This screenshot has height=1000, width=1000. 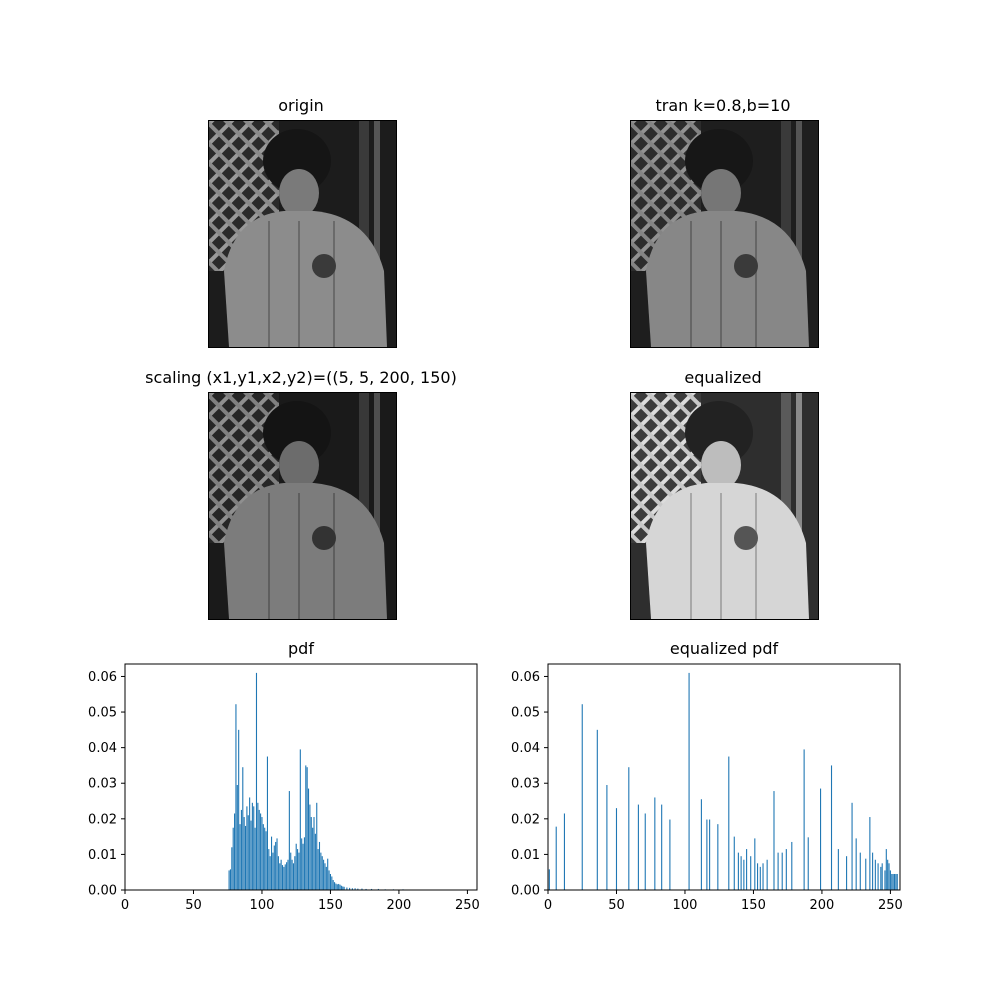 I want to click on chart-0-x-tick-label: 100, so click(x=262, y=905).